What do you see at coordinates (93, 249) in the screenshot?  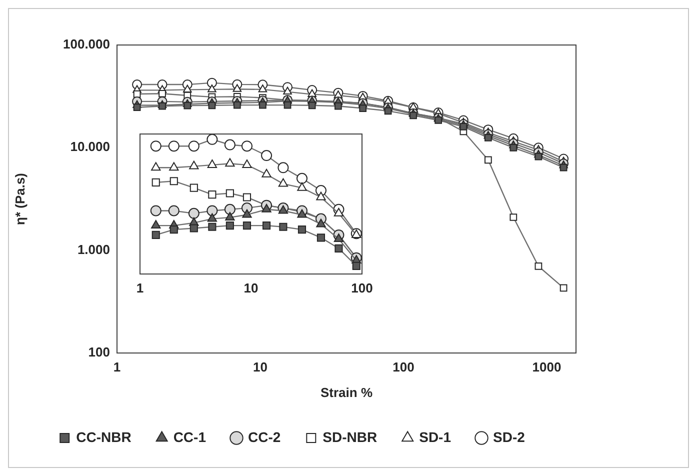 I see `y-tick-label: 1.000` at bounding box center [93, 249].